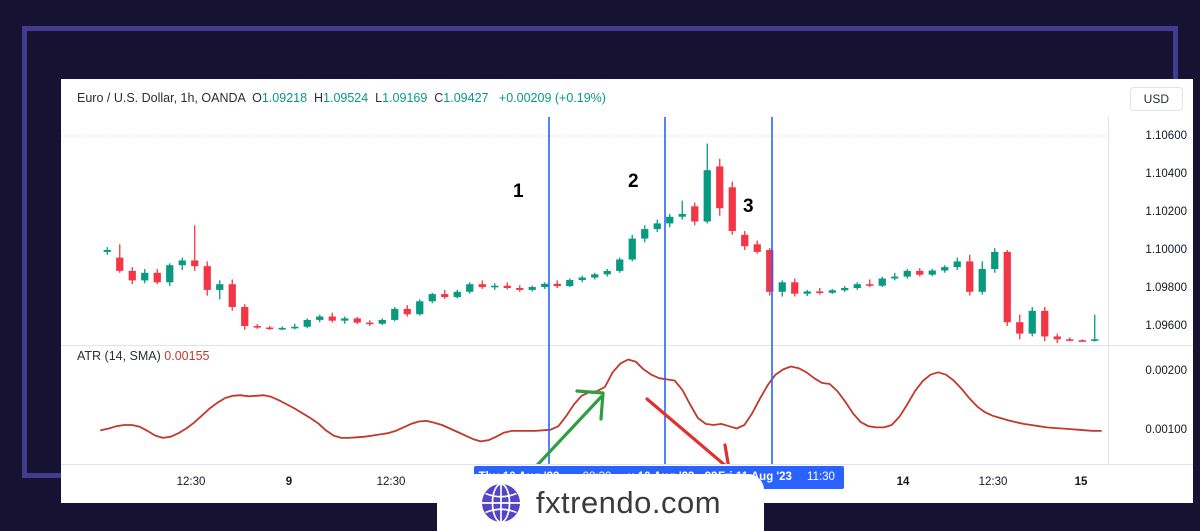  I want to click on chart-marker-2: 2, so click(633, 181).